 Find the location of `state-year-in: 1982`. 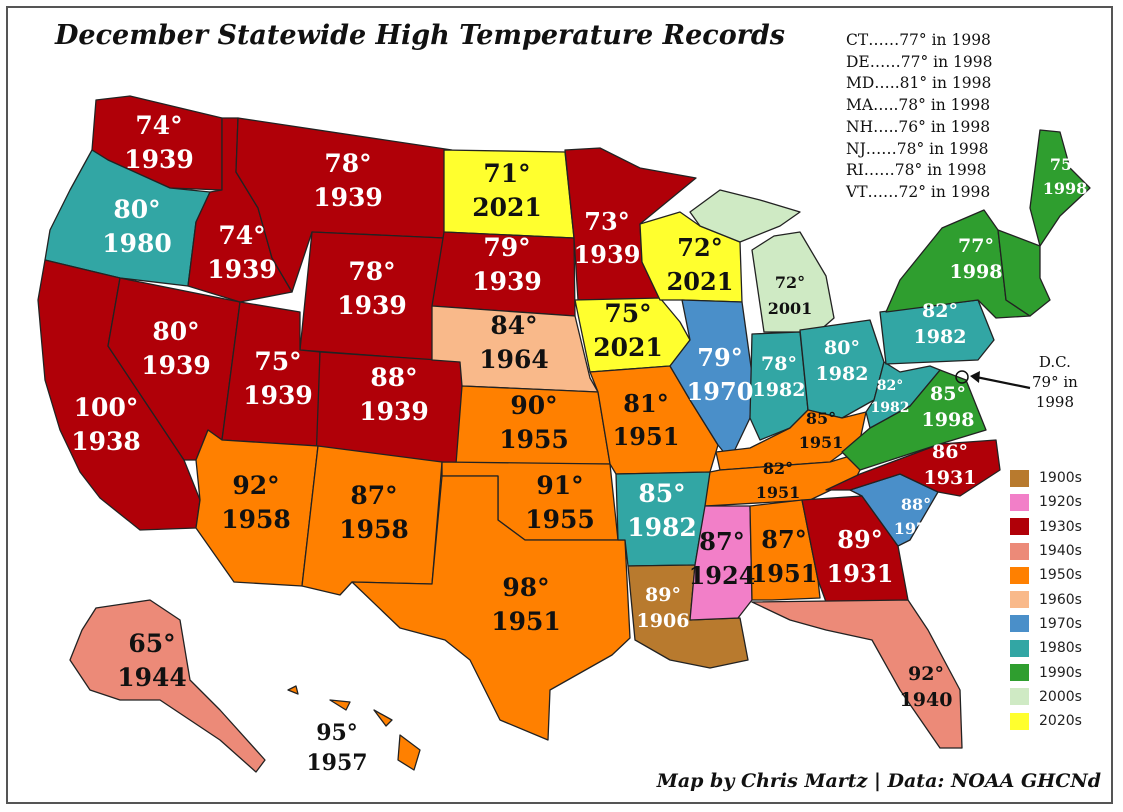

state-year-in: 1982 is located at coordinates (779, 390).